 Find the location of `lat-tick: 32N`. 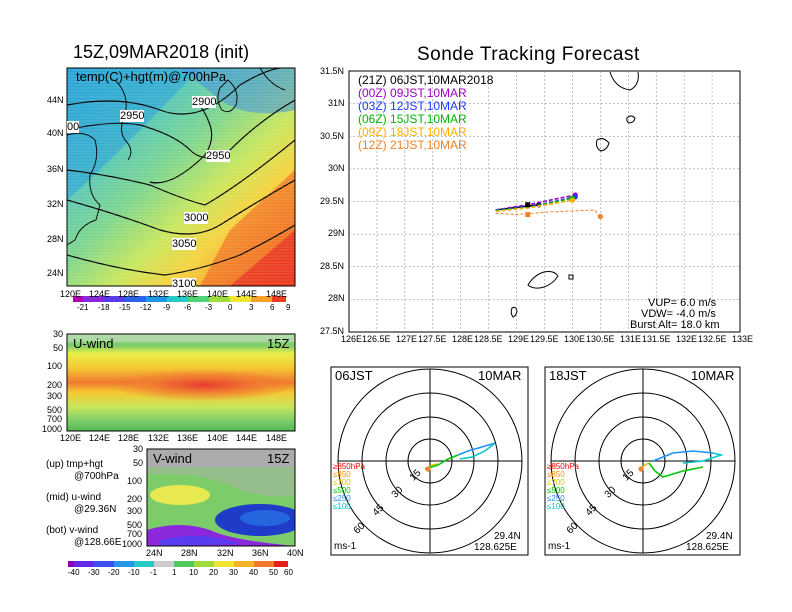

lat-tick: 32N is located at coordinates (225, 553).